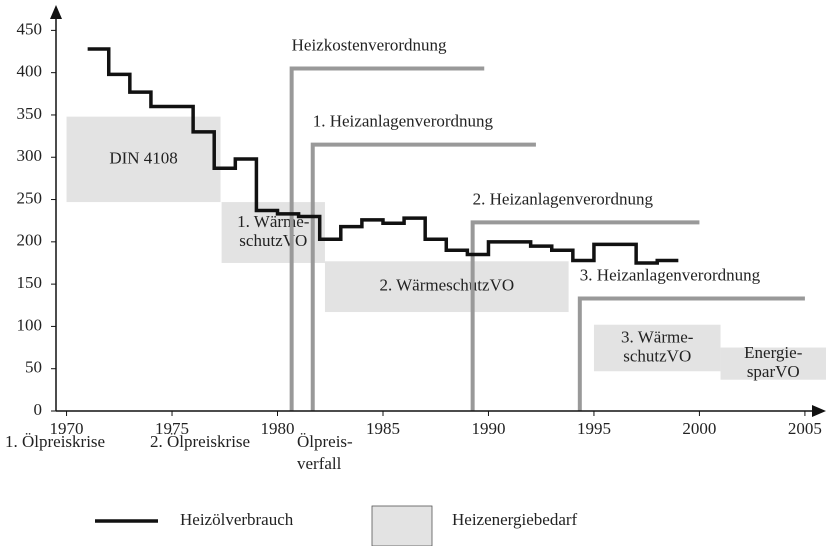  Describe the element at coordinates (278, 428) in the screenshot. I see `x-tick-label: 1980` at that location.